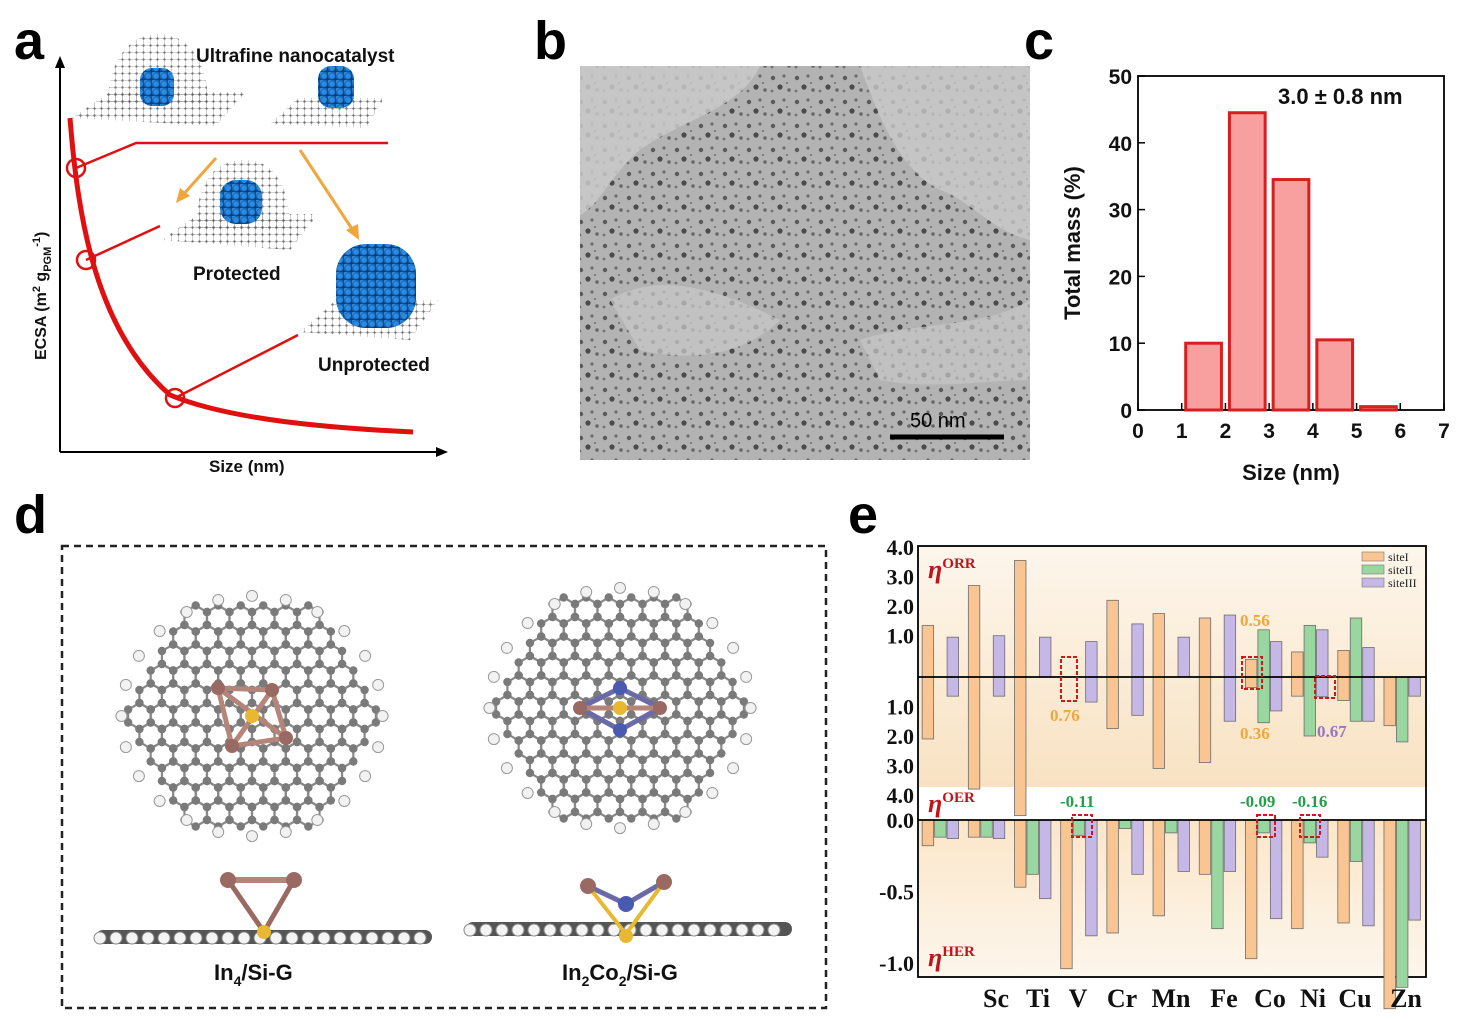 The height and width of the screenshot is (1019, 1484). What do you see at coordinates (952, 569) in the screenshot?
I see `eta-orr-label: ηORR` at bounding box center [952, 569].